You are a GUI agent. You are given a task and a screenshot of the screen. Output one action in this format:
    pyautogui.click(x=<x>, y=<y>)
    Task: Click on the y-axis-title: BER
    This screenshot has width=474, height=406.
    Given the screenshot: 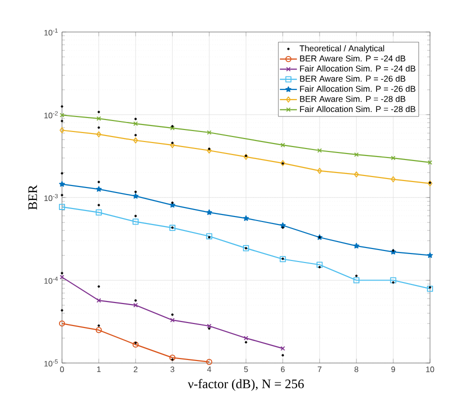 What is the action you would take?
    pyautogui.click(x=32, y=197)
    